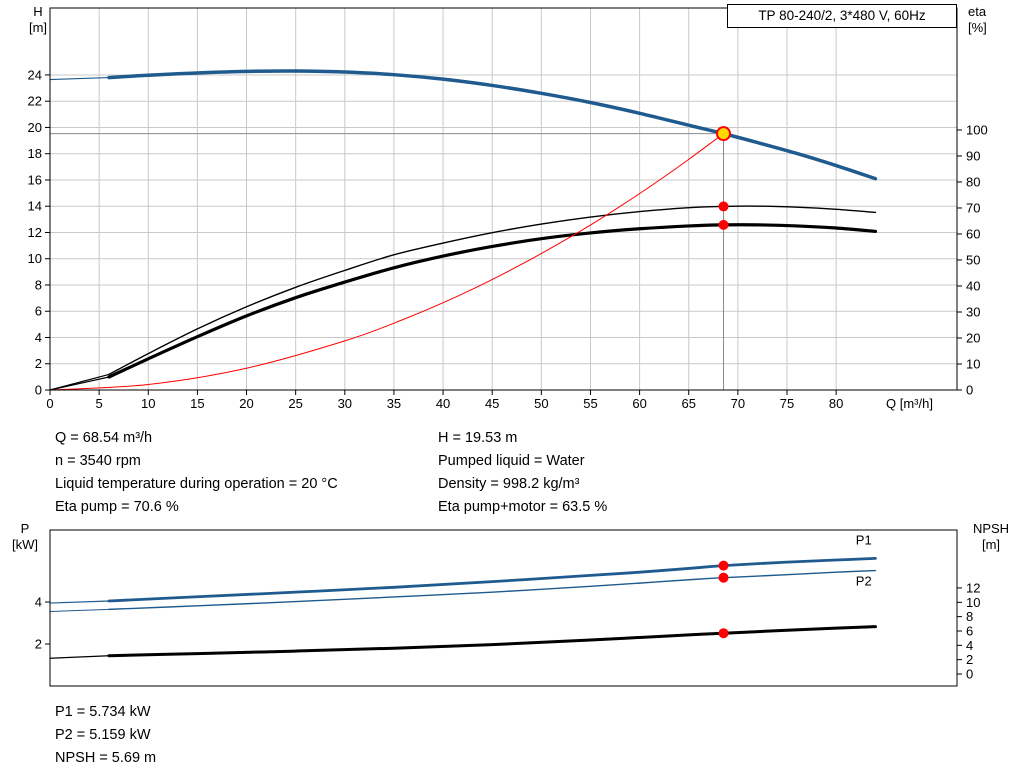 This screenshot has height=781, width=1024. What do you see at coordinates (492, 590) in the screenshot?
I see `p2-curve` at bounding box center [492, 590].